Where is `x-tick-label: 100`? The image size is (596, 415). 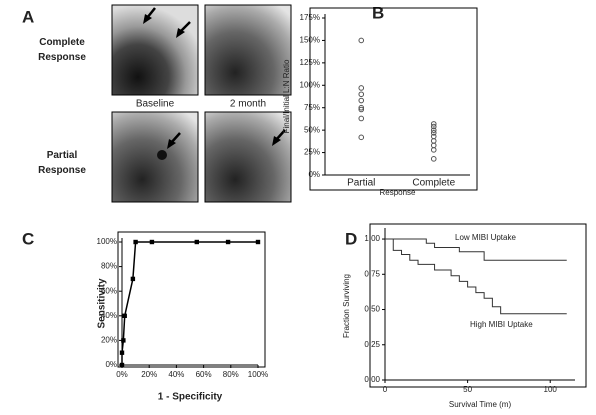 x-tick-label: 100 is located at coordinates (551, 389).